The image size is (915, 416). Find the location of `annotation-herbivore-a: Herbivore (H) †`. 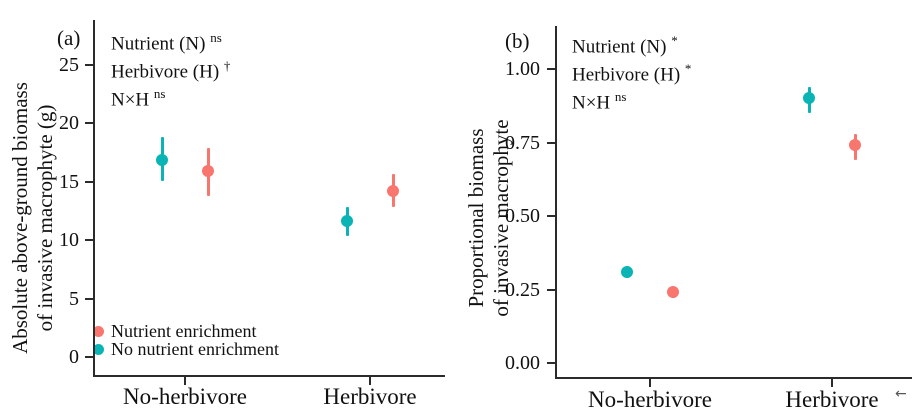

annotation-herbivore-a: Herbivore (H) † is located at coordinates (171, 70).